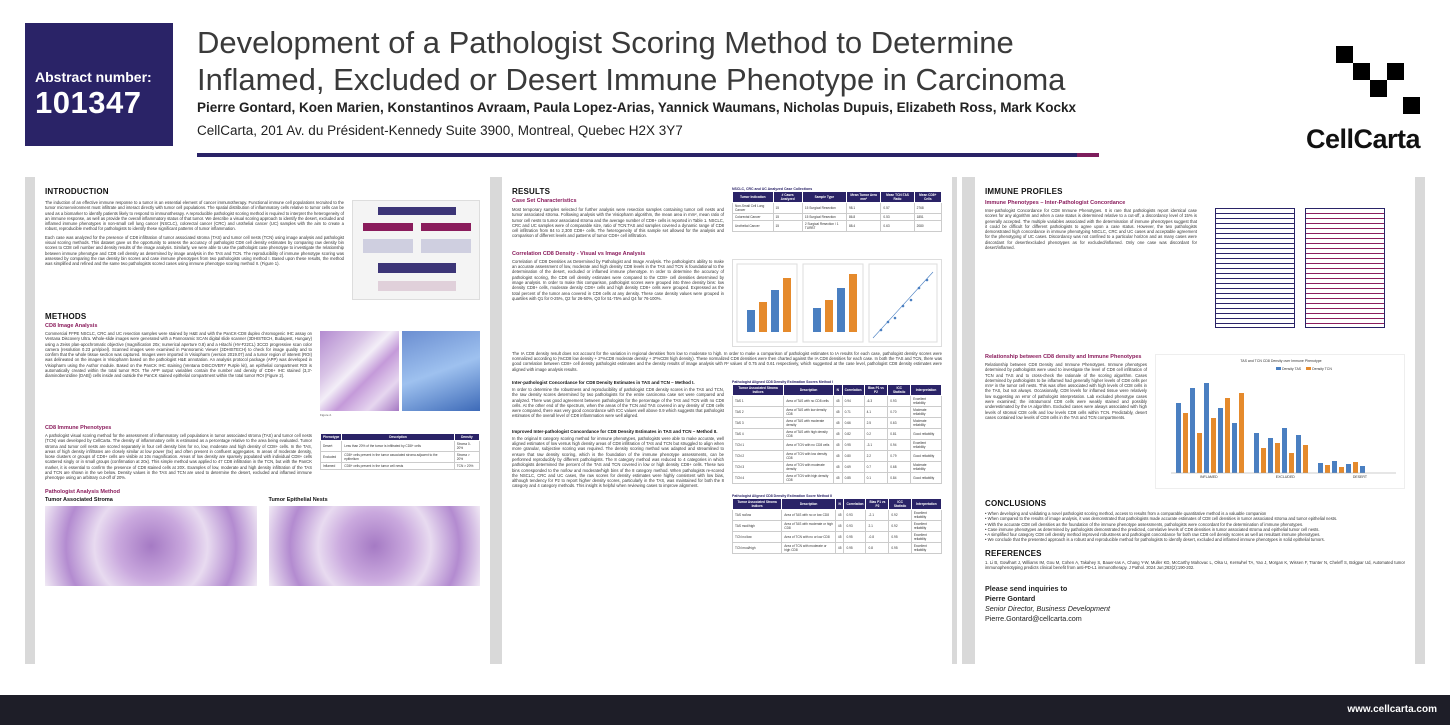  I want to click on table-cell: Area of TCN with no or low CD8, so click(808, 536).